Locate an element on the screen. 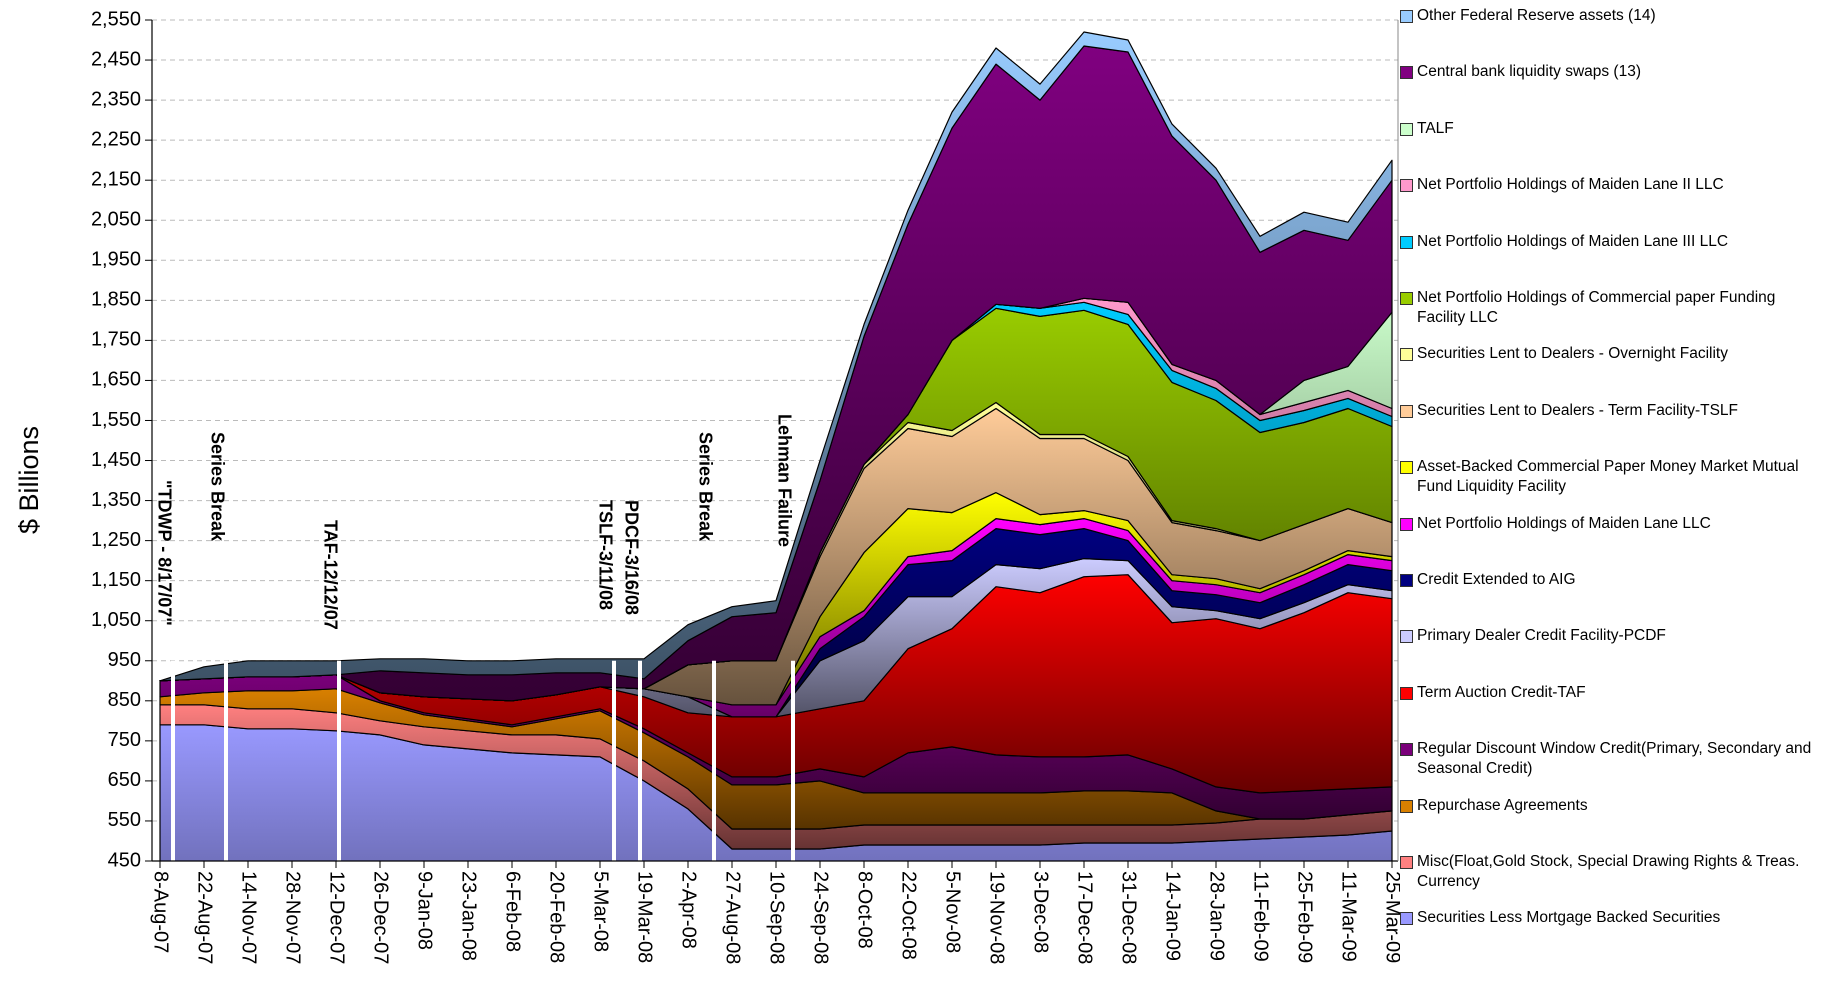 The image size is (1825, 997). legend-item: Primary Dealer Credit Facility-PCDF is located at coordinates (1610, 636).